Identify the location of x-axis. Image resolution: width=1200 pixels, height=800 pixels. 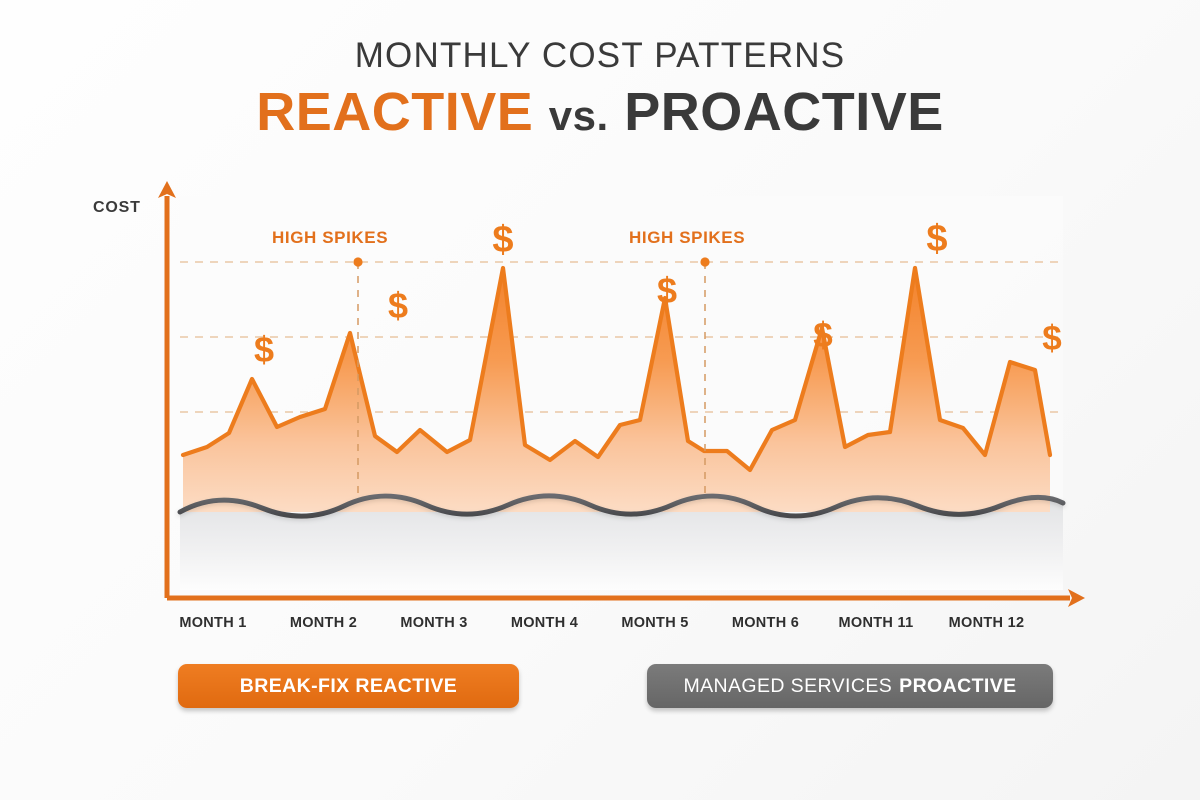
(626, 598).